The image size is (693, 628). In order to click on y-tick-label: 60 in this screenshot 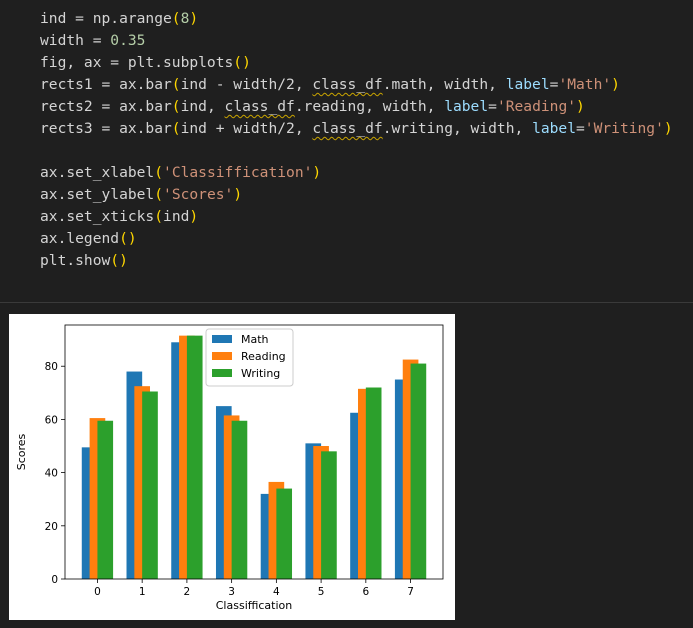, I will do `click(51, 420)`.